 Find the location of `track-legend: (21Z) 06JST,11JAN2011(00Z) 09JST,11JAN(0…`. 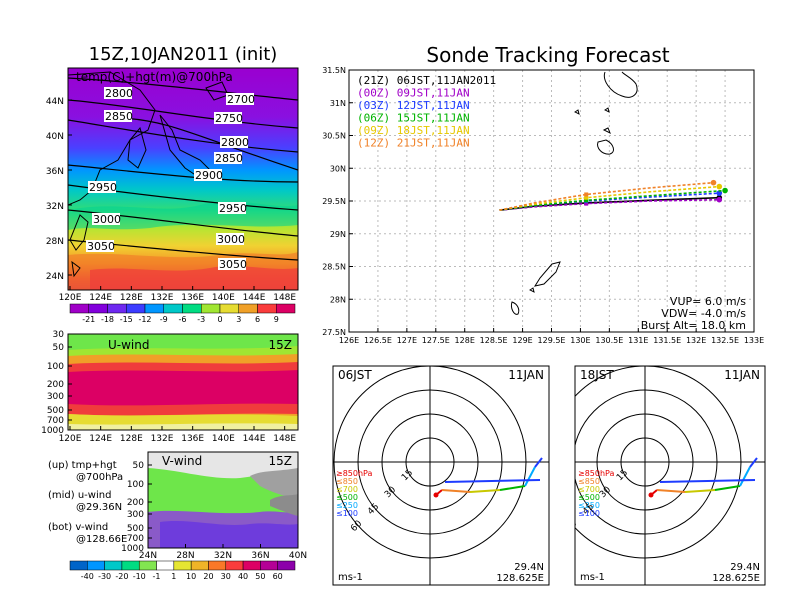

track-legend: (21Z) 06JST,11JAN2011(00Z) 09JST,11JAN(0… is located at coordinates (426, 112).